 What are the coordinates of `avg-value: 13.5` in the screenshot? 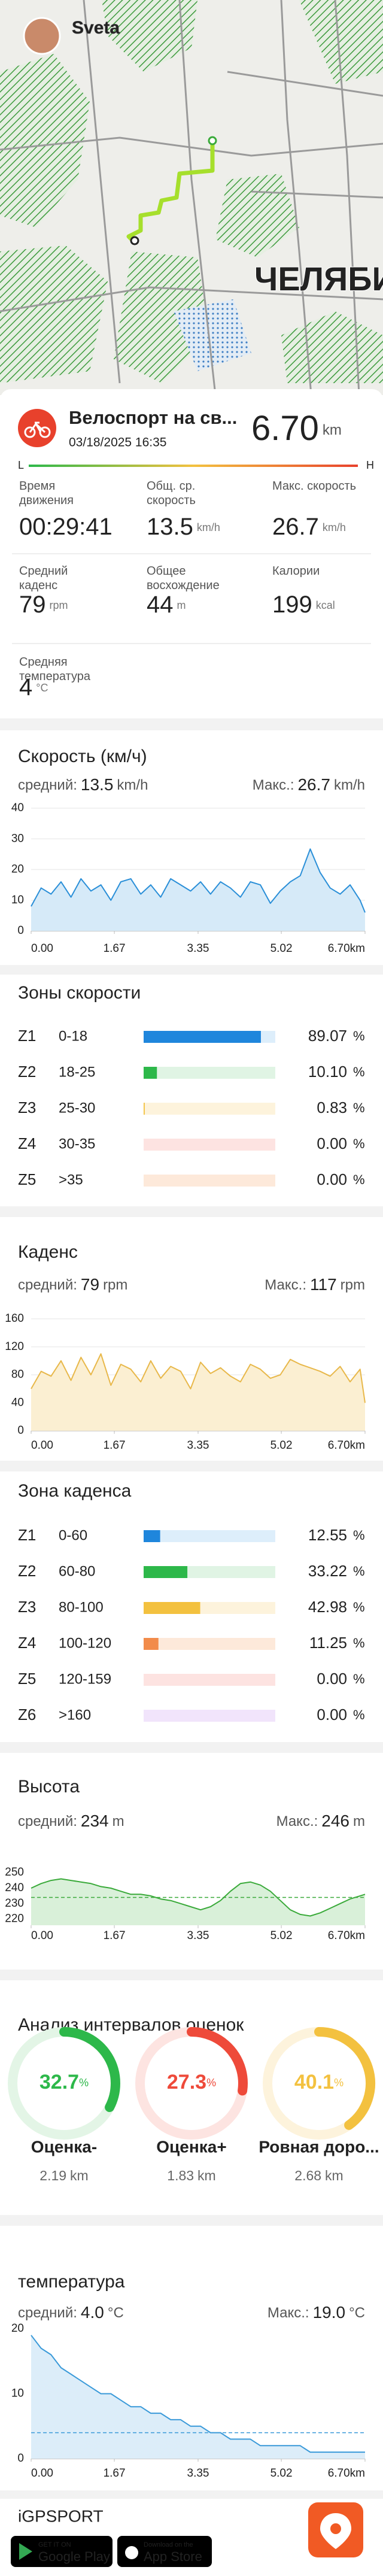 It's located at (97, 784).